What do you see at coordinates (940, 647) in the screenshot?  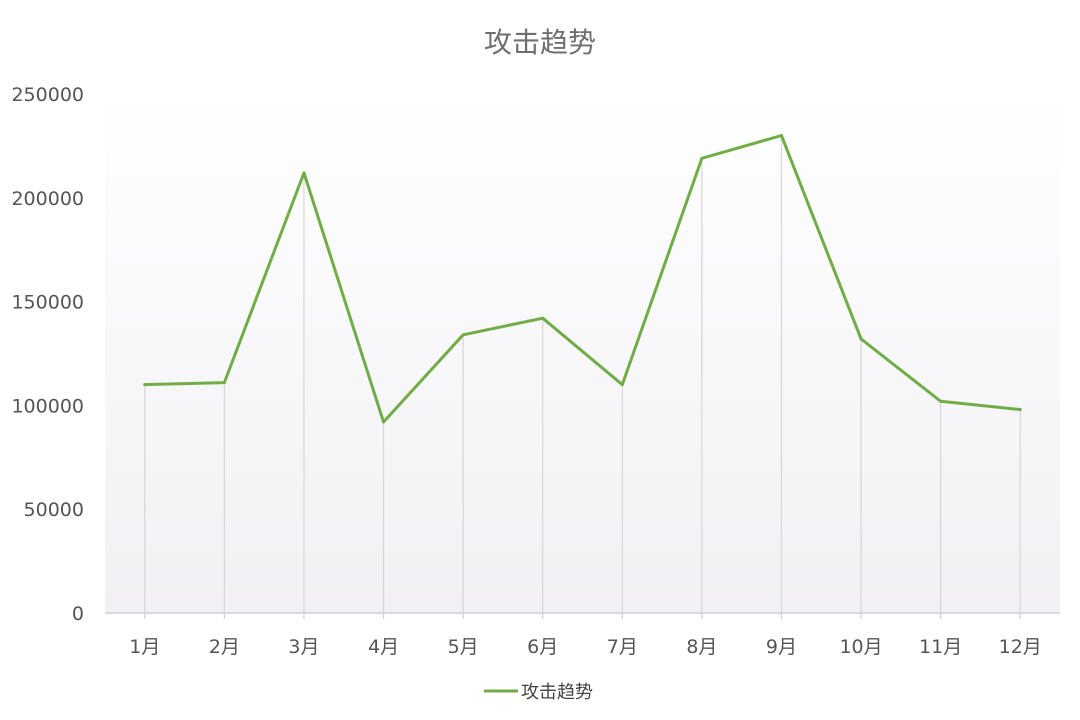 I see `x-tick-label: 11月` at bounding box center [940, 647].